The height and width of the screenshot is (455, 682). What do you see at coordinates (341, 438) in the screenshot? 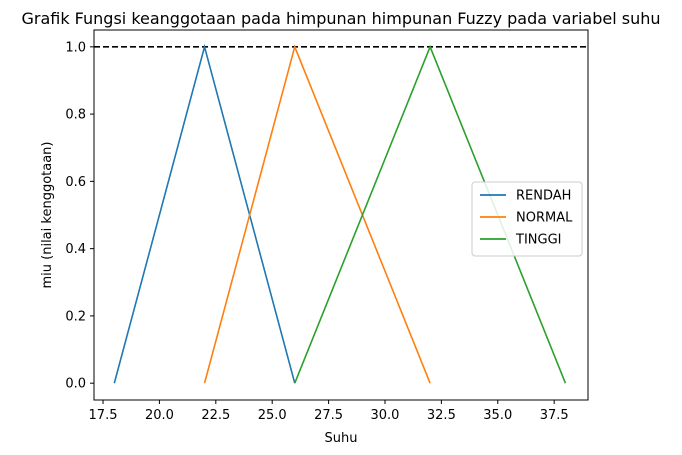
I see `x-axis-label: Suhu` at bounding box center [341, 438].